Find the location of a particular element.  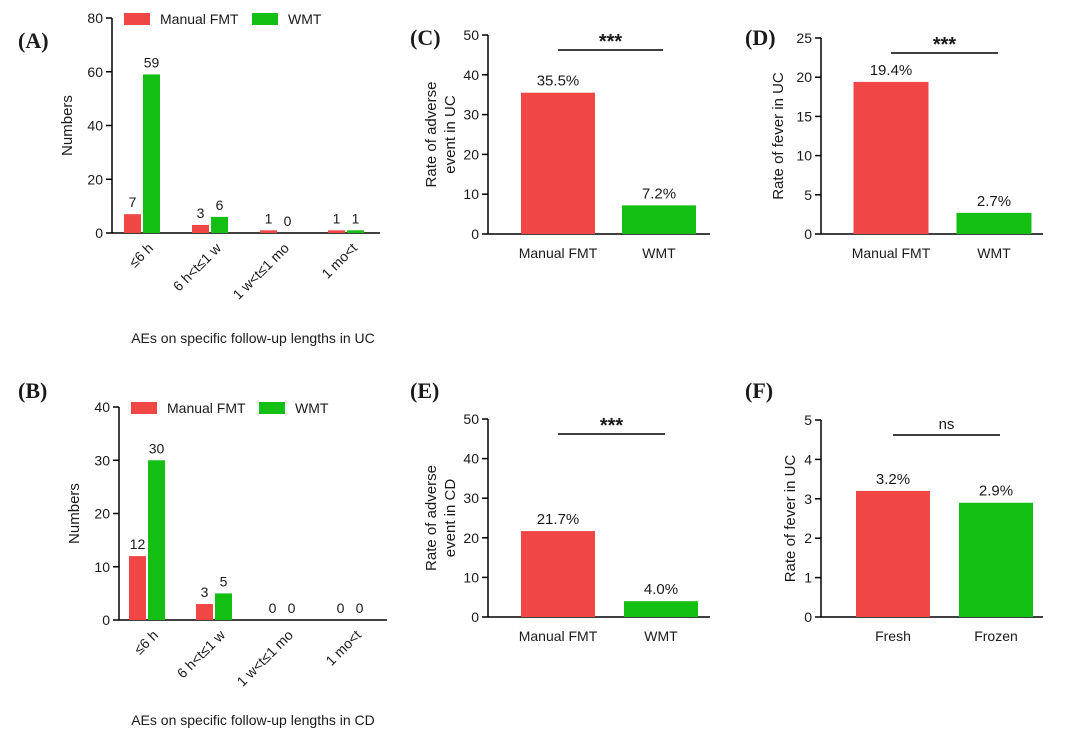

data-label: 12 is located at coordinates (138, 544).